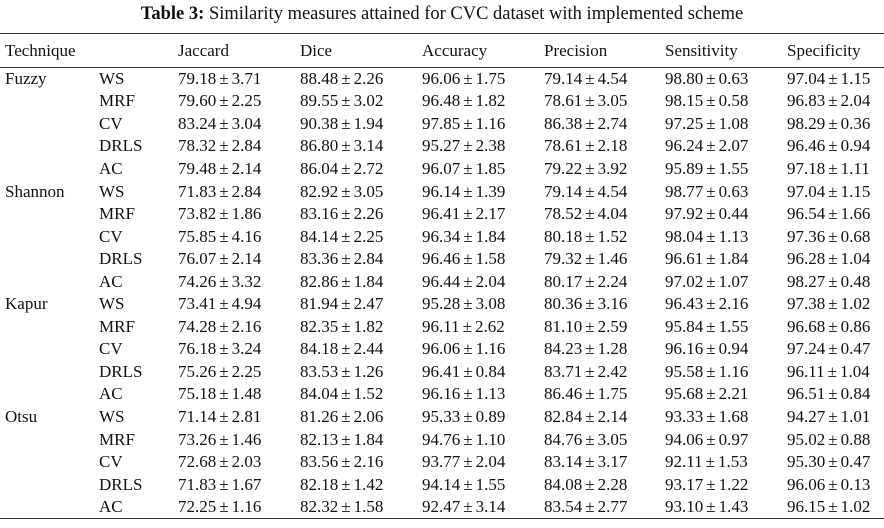  What do you see at coordinates (806, 101) in the screenshot?
I see `mean-value: 96.83` at bounding box center [806, 101].